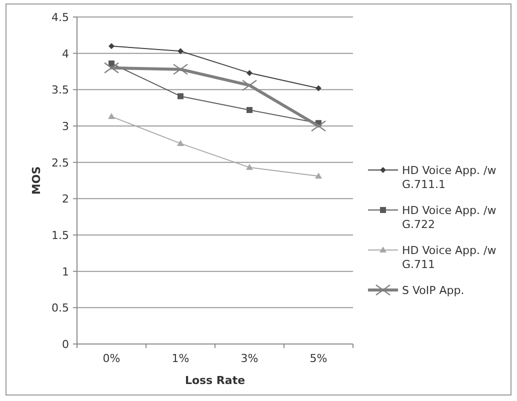 The width and height of the screenshot is (517, 401). What do you see at coordinates (449, 177) in the screenshot?
I see `legend-label: HD Voice App. /w G.711.1` at bounding box center [449, 177].